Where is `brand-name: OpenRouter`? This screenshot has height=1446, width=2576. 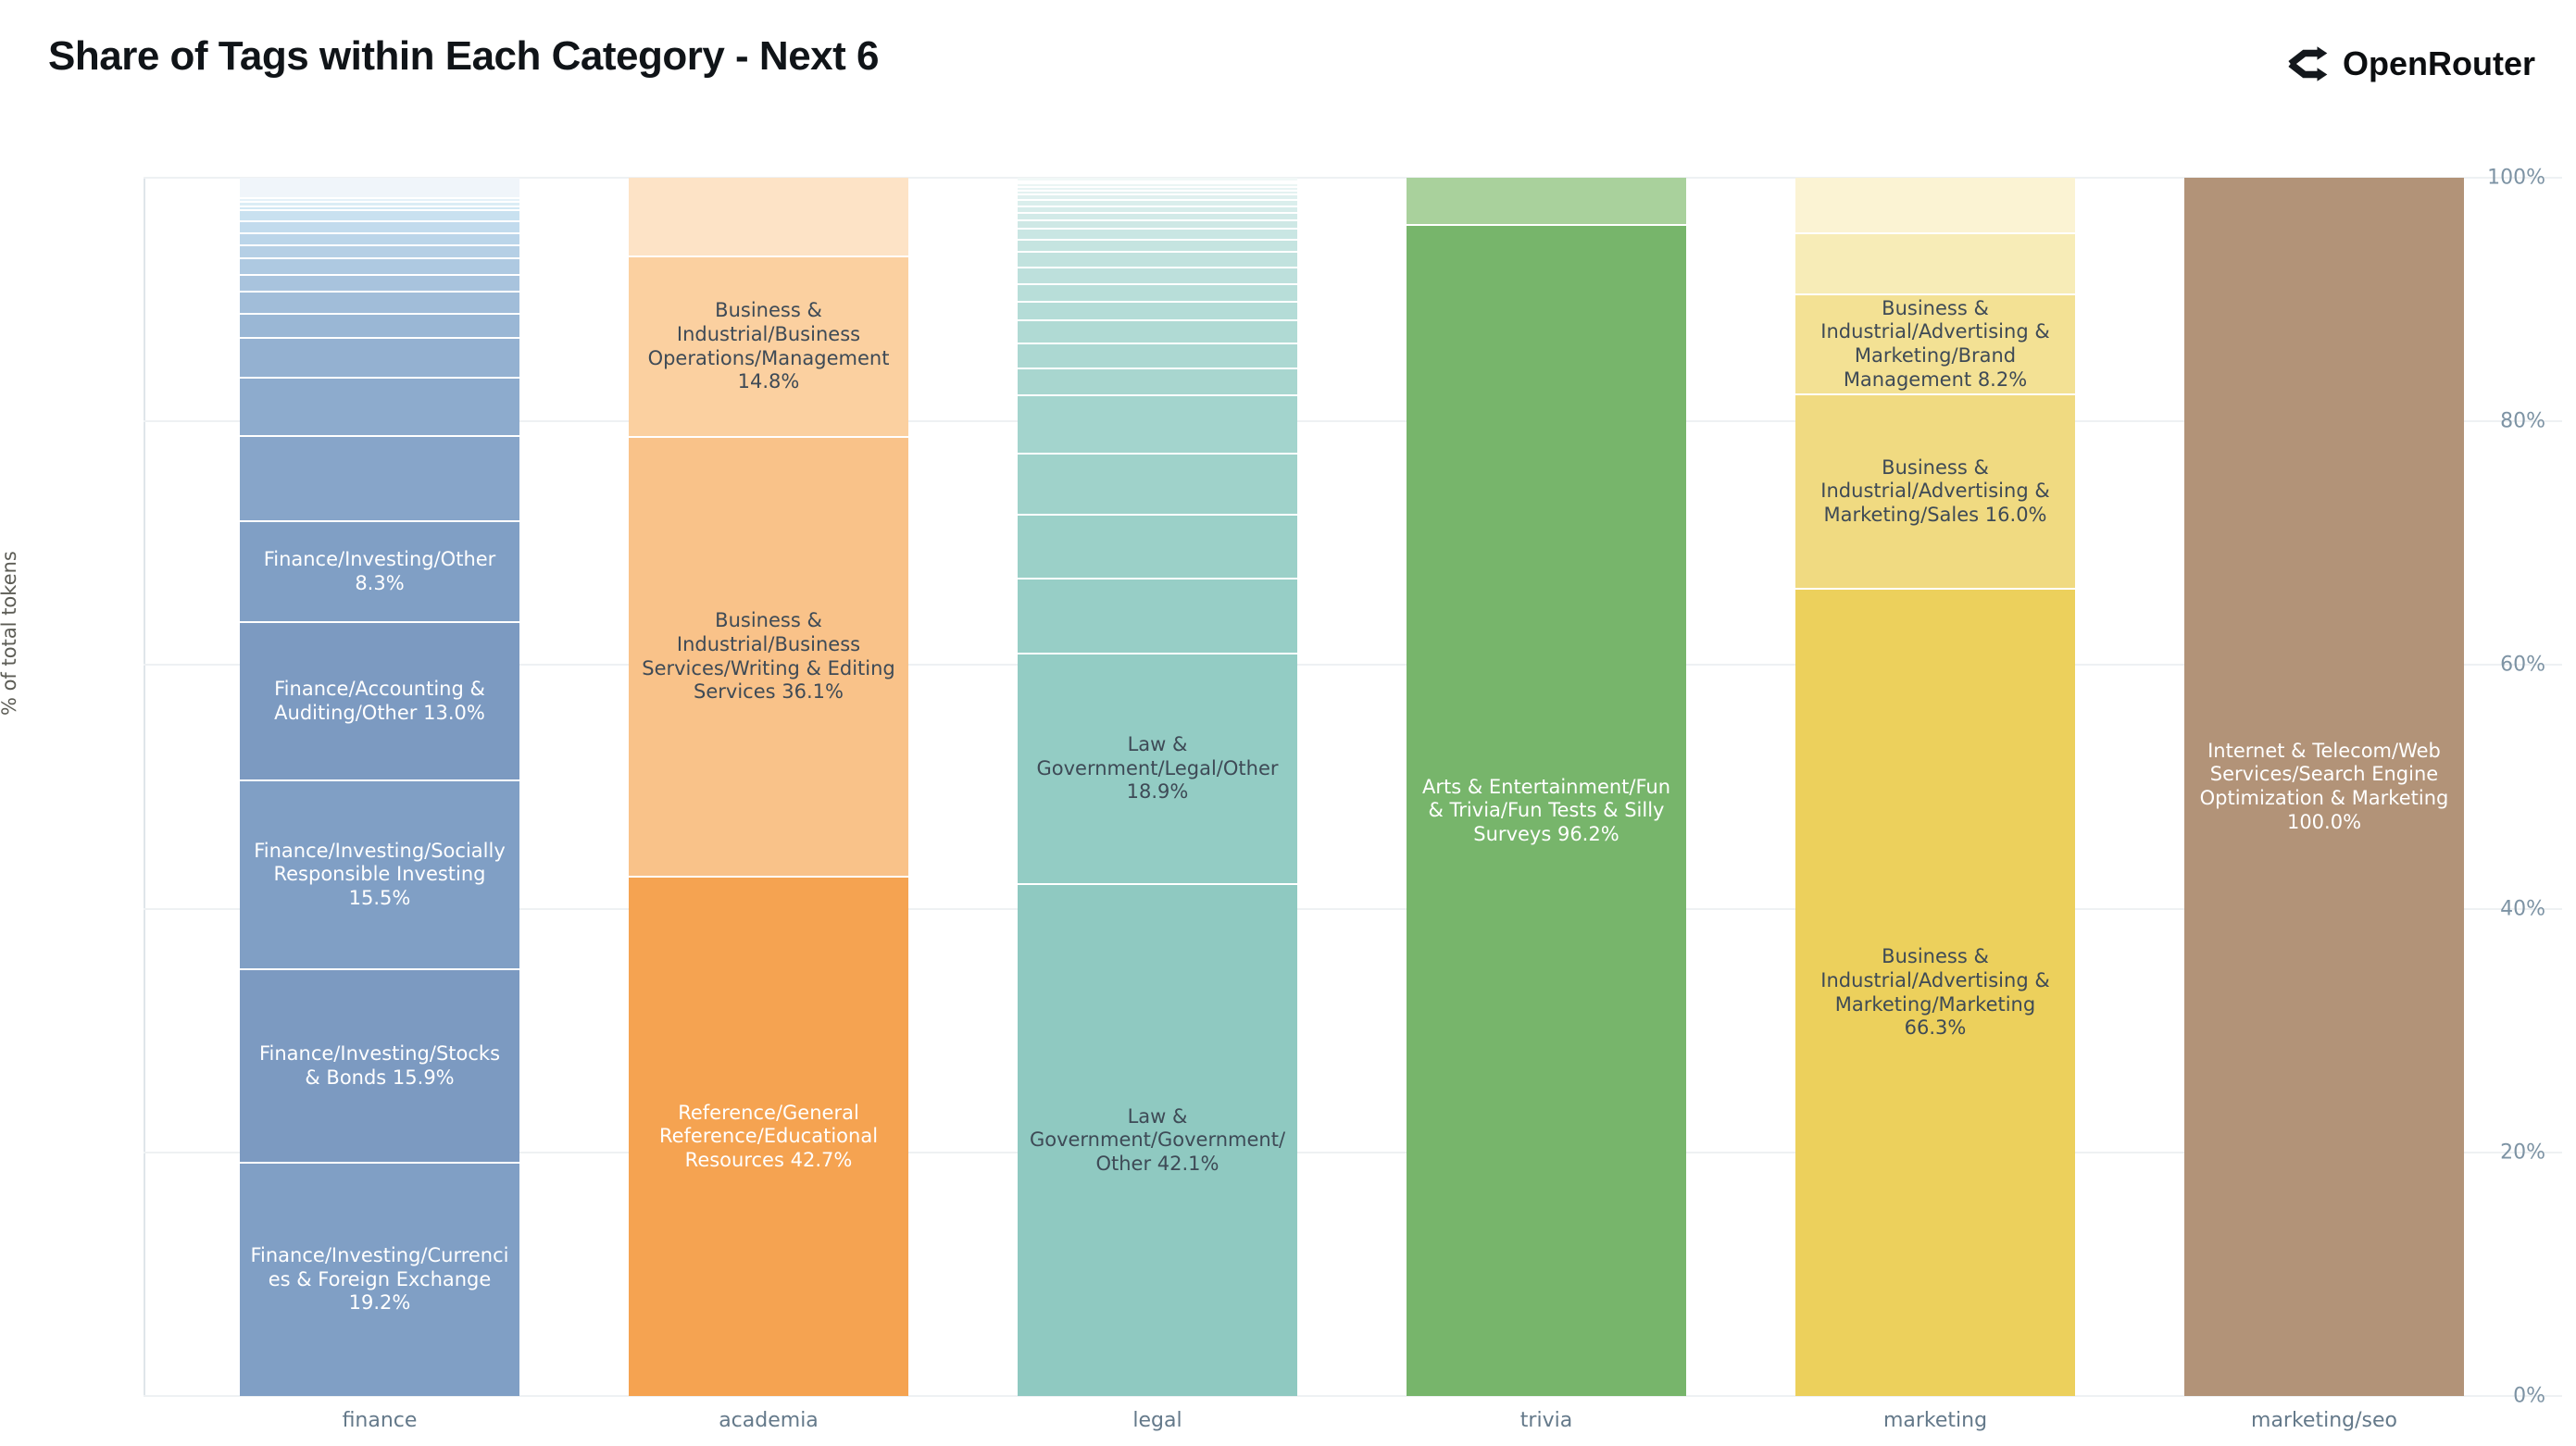
brand-name: OpenRouter is located at coordinates (2438, 63).